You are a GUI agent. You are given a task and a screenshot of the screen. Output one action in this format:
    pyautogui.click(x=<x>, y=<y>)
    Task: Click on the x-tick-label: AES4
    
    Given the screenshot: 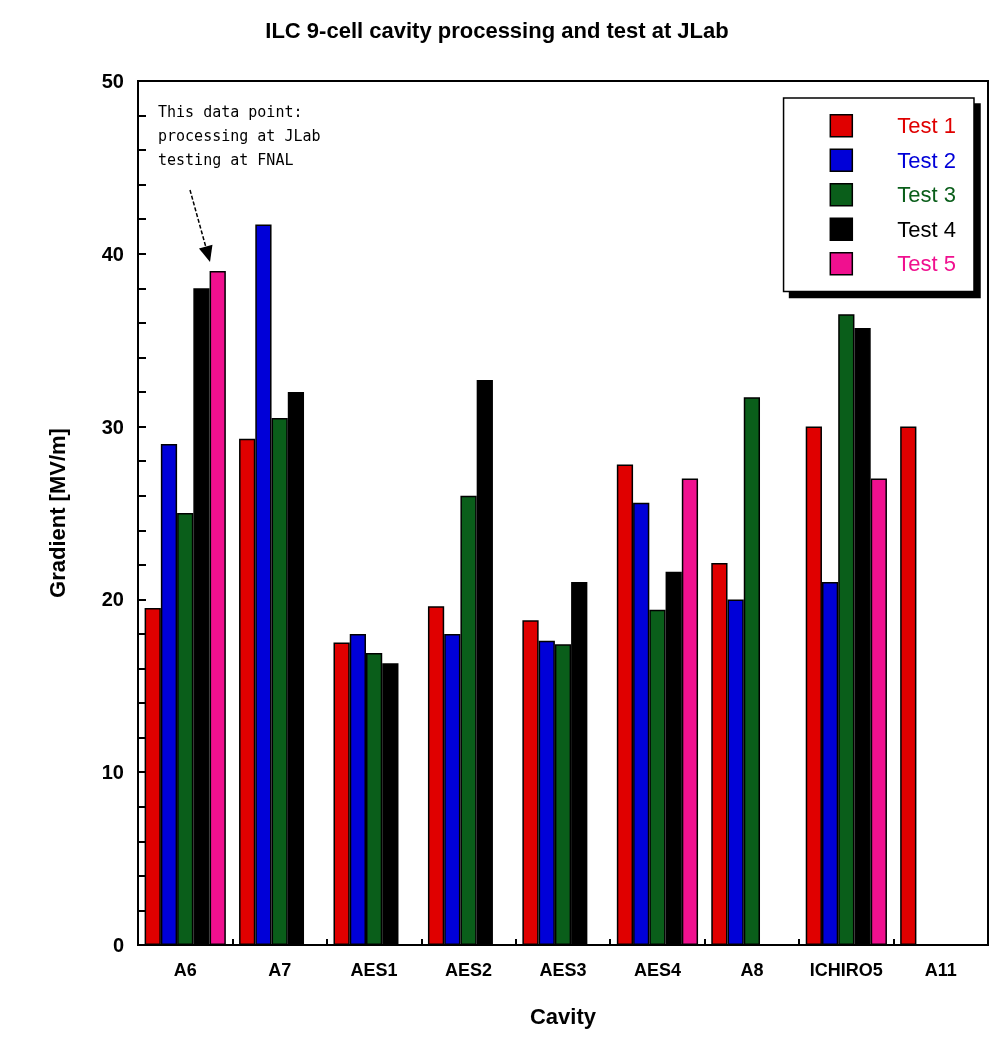 What is the action you would take?
    pyautogui.click(x=657, y=970)
    